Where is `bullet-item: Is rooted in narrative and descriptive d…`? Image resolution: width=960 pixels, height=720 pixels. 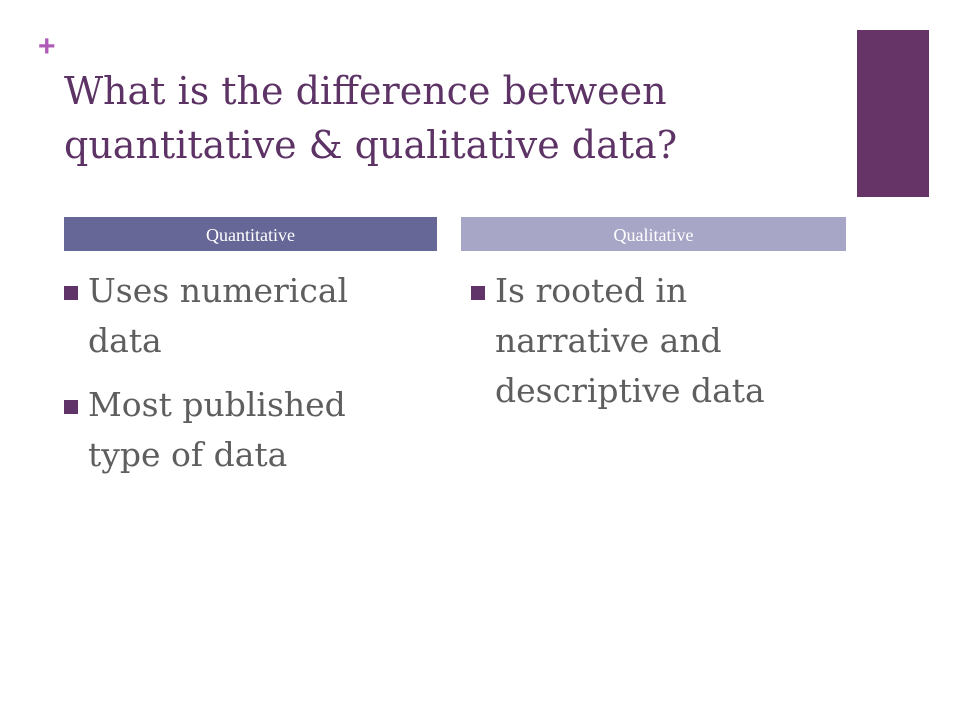
bullet-item: Is rooted in narrative and descriptive d… is located at coordinates (658, 341).